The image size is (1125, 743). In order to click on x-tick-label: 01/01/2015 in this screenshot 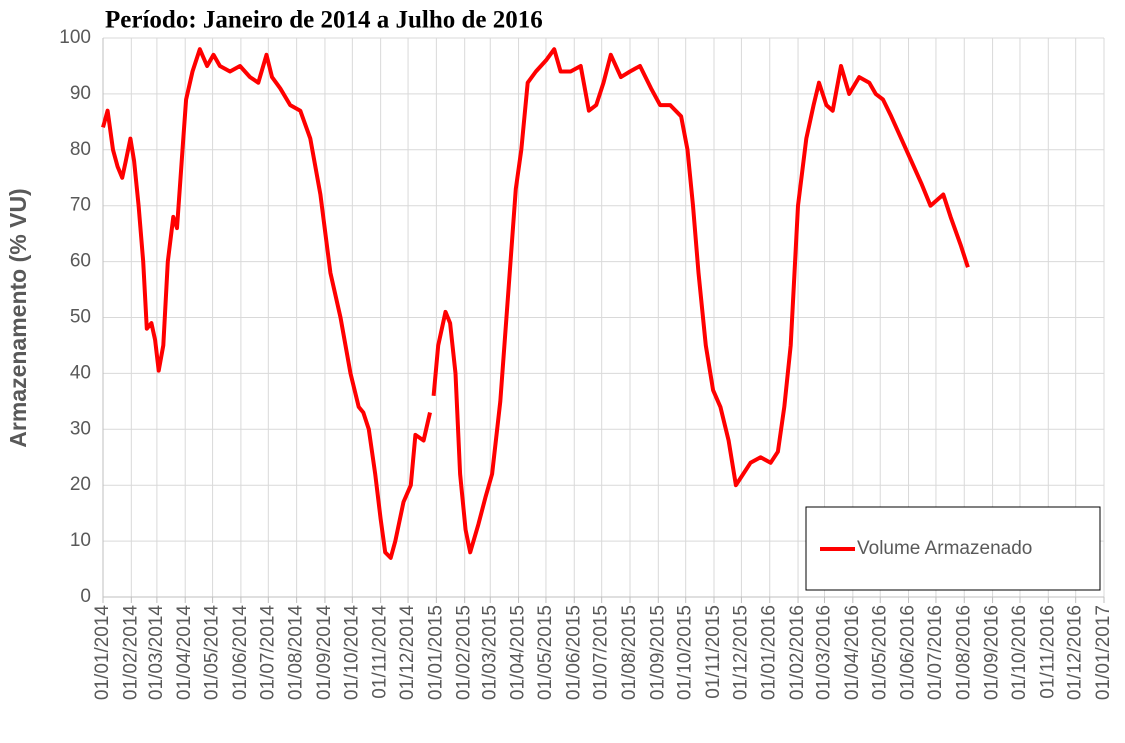, I will do `click(435, 652)`.